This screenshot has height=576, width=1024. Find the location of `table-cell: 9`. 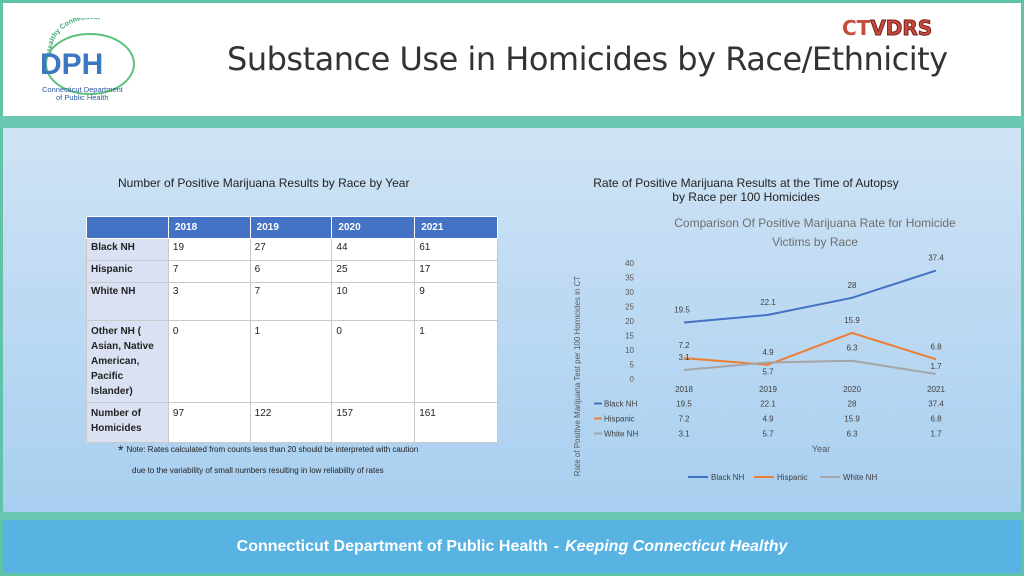

table-cell: 9 is located at coordinates (456, 301).